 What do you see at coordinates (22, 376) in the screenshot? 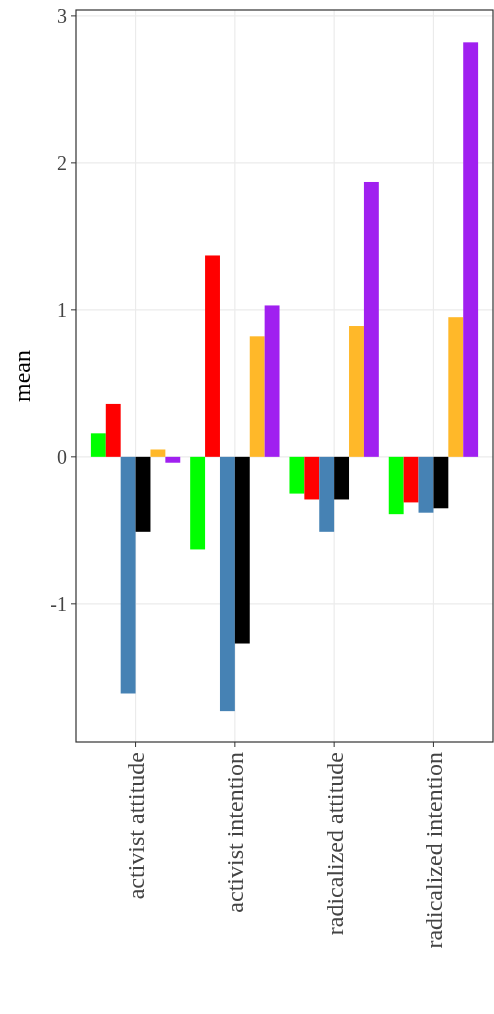
I see `y-axis-title: mean` at bounding box center [22, 376].